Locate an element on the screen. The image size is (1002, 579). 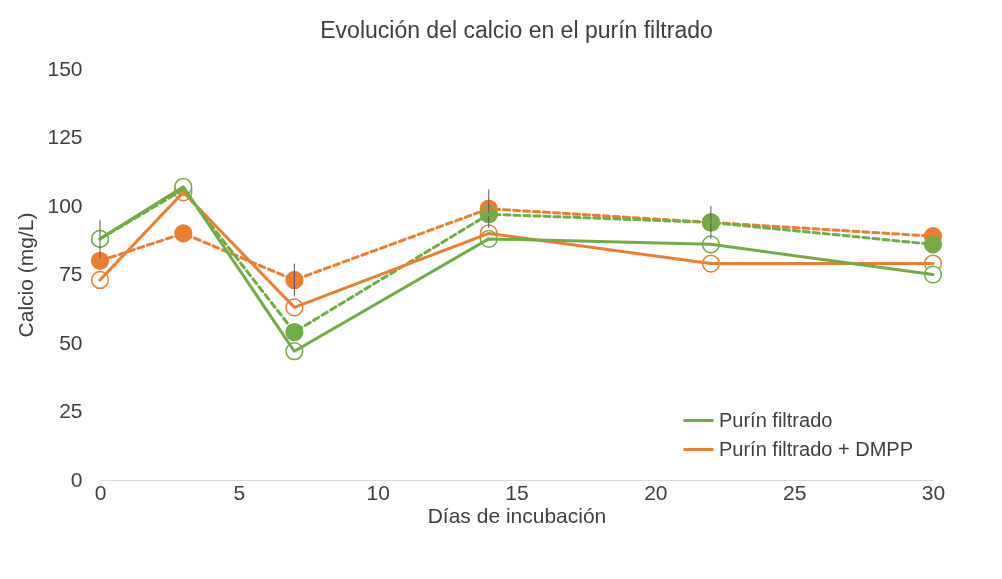
y-tick-label: 150 is located at coordinates (65, 68).